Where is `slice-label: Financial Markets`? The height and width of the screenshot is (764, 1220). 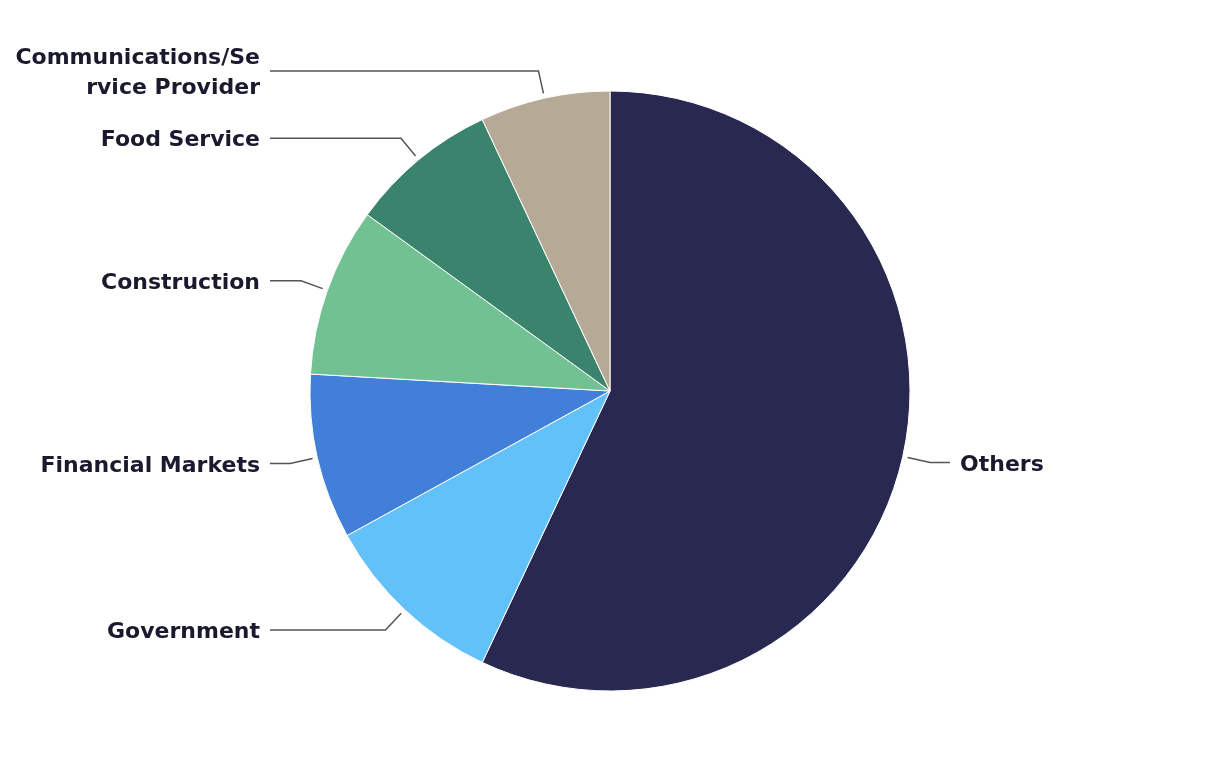
slice-label: Financial Markets is located at coordinates (150, 464).